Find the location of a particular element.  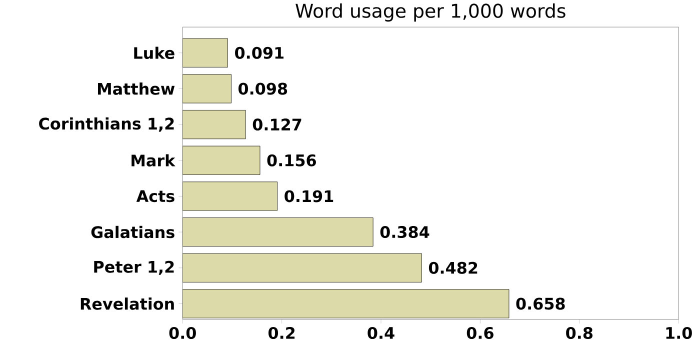

y-tick-label: Matthew is located at coordinates (136, 88).